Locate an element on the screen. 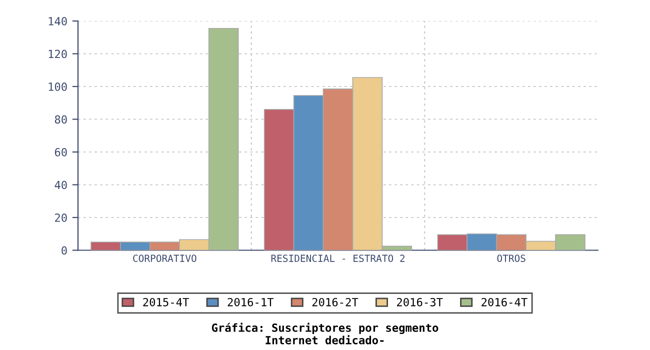 This screenshot has height=350, width=650. text: Gráfica: Suscriptores por segmento Internet dedicado- is located at coordinates (325, 333).